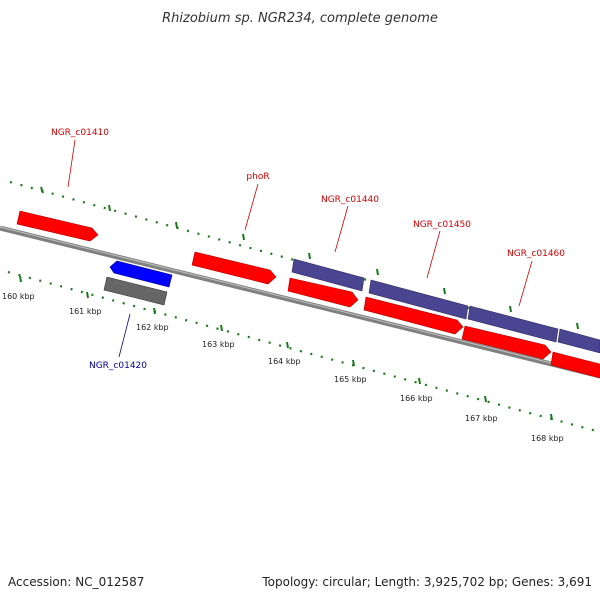  I want to click on map-title: Rhizobium sp. NGR234, complete genome, so click(300, 18).